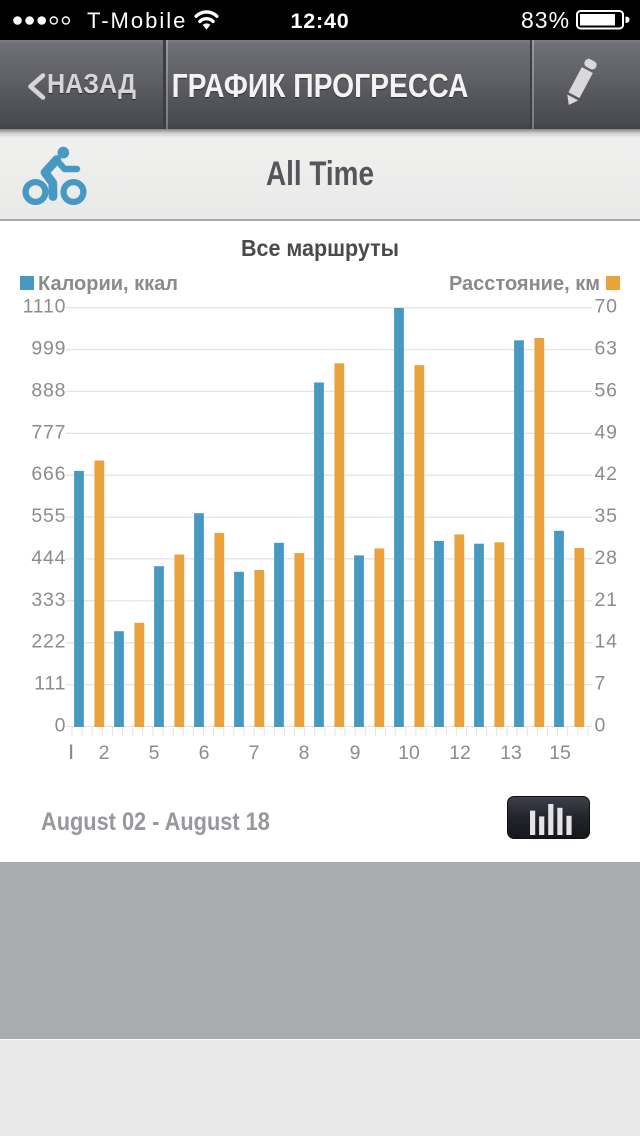 Image resolution: width=640 pixels, height=1136 pixels. What do you see at coordinates (606, 642) in the screenshot?
I see `svg-text: 14` at bounding box center [606, 642].